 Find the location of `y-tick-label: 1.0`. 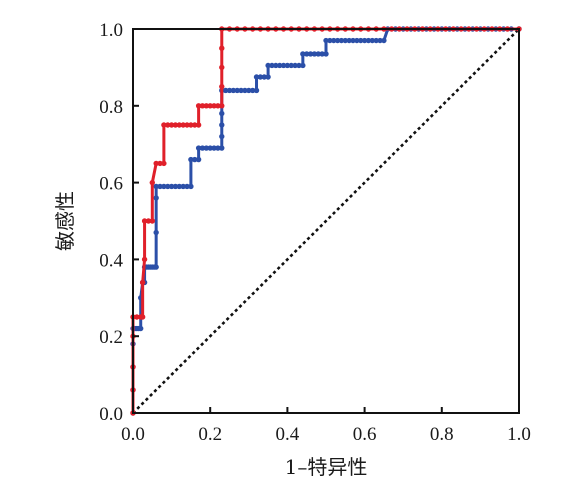

y-tick-label: 1.0 is located at coordinates (111, 30).